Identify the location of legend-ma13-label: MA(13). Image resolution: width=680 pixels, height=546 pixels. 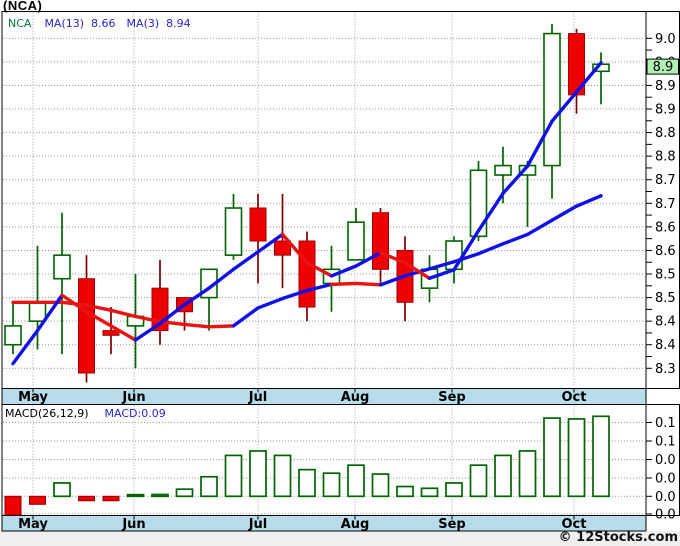
(64, 23).